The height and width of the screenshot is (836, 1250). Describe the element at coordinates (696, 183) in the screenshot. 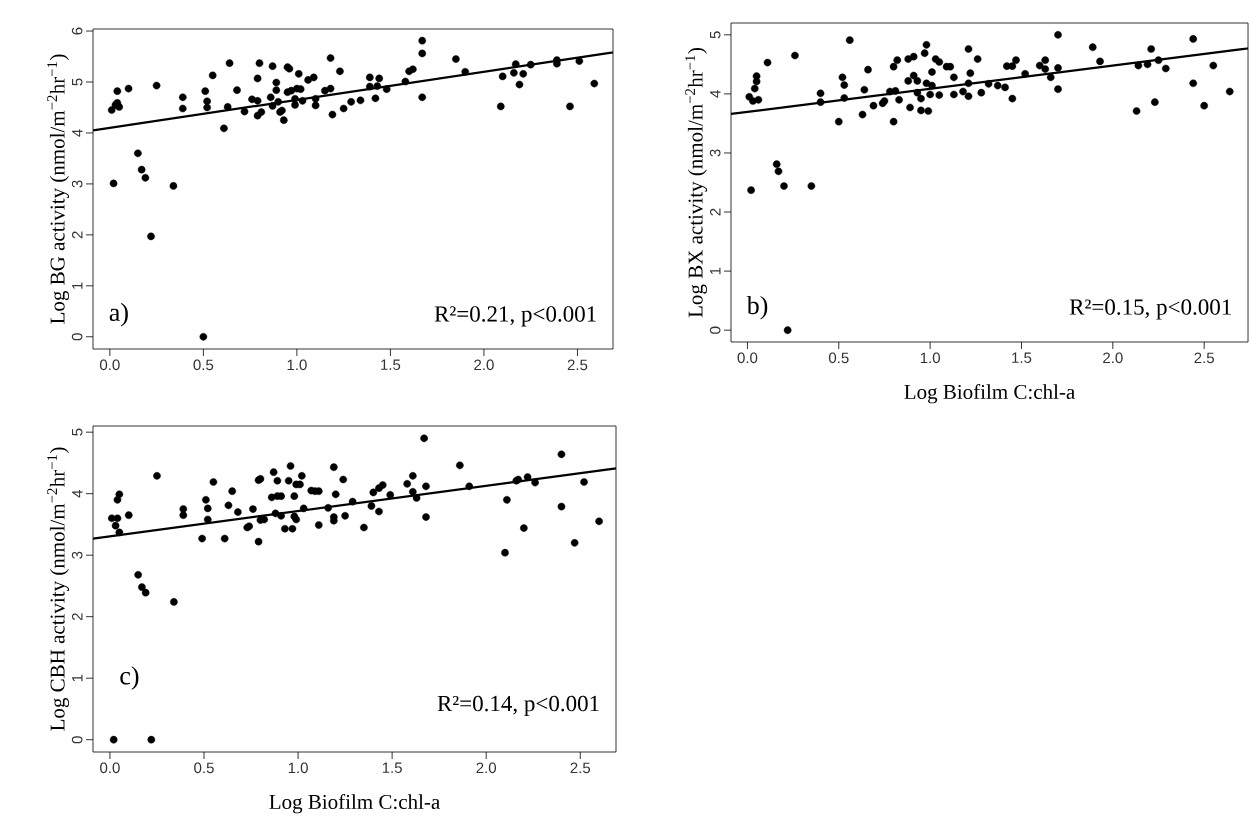

I see `y-axis-title: Log BX activity (nmol/m$^{−2}$hr$^{−1}$)` at that location.